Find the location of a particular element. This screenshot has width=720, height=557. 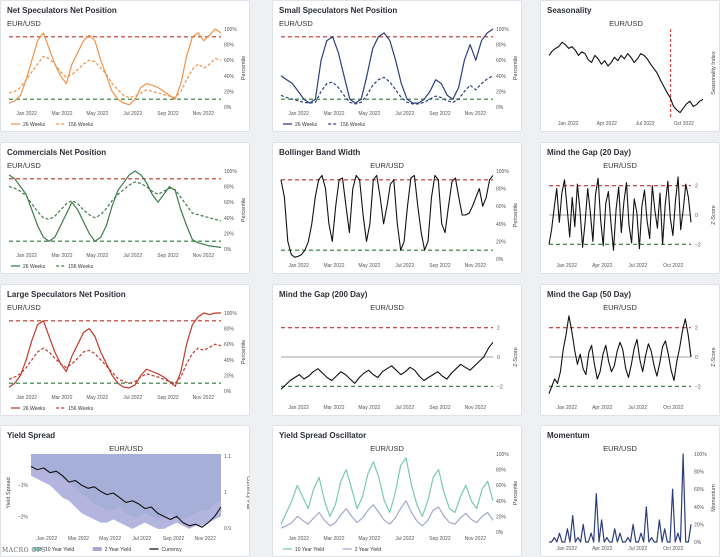

card-title: Net Speculators Net Position is located at coordinates (62, 10).